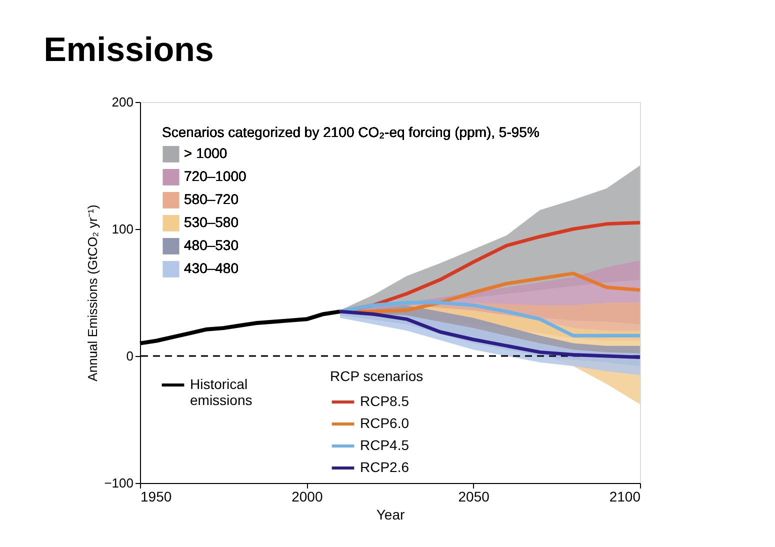 This screenshot has height=547, width=775. What do you see at coordinates (385, 445) in the screenshot?
I see `legend-label: RCP4.5` at bounding box center [385, 445].